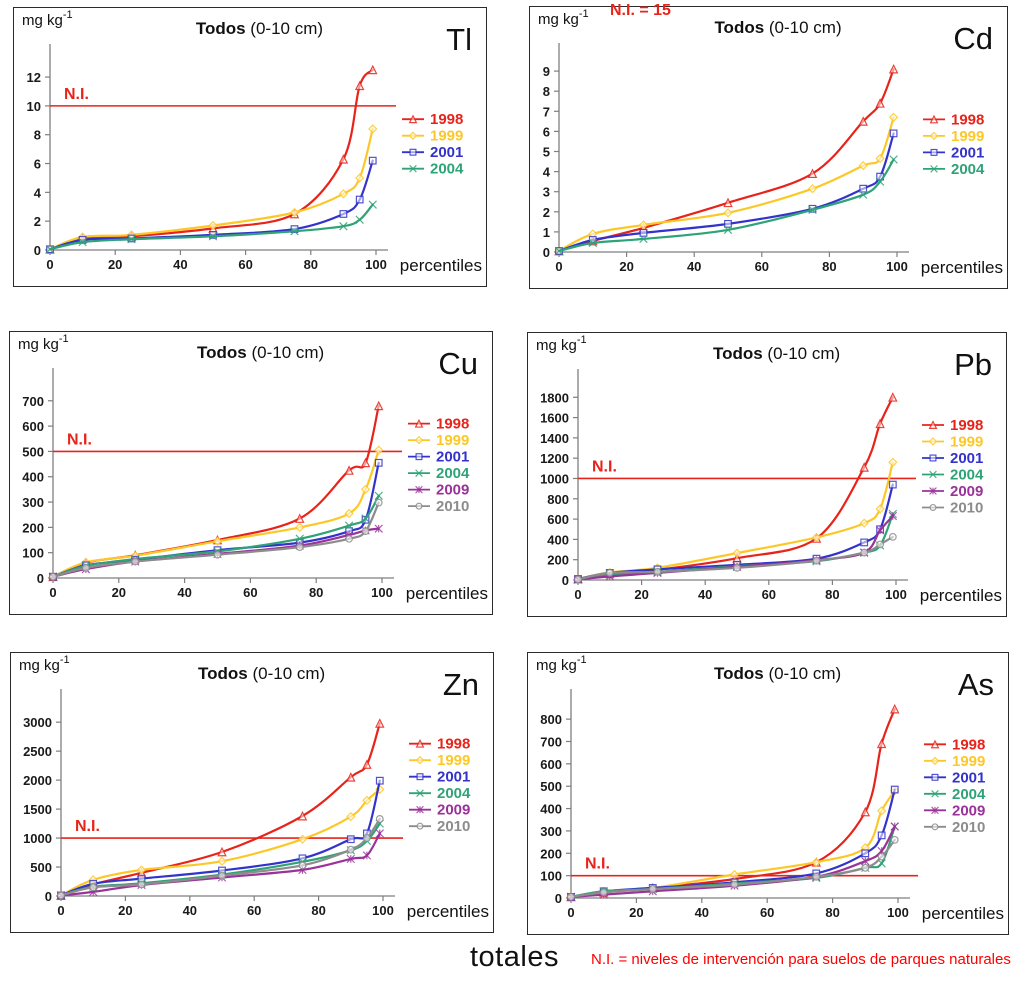 Image resolution: width=1024 pixels, height=981 pixels. I want to click on series-markers-2004, so click(726, 205).